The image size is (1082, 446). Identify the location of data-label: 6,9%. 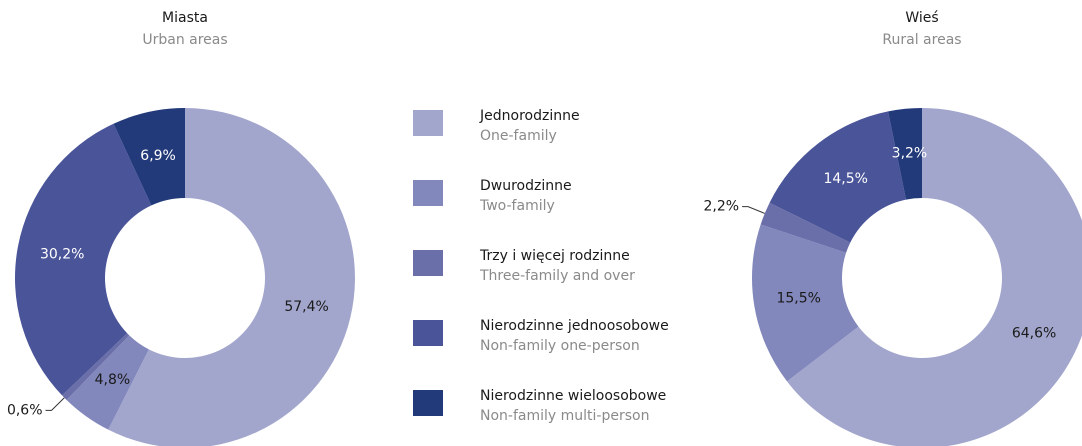
(158, 156).